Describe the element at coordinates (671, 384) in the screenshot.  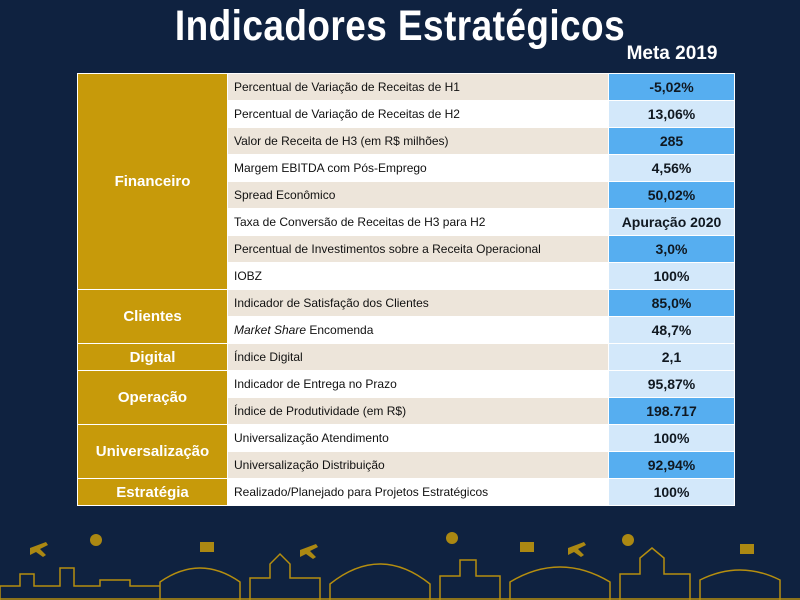
I see `value-cell: 95,87%` at that location.